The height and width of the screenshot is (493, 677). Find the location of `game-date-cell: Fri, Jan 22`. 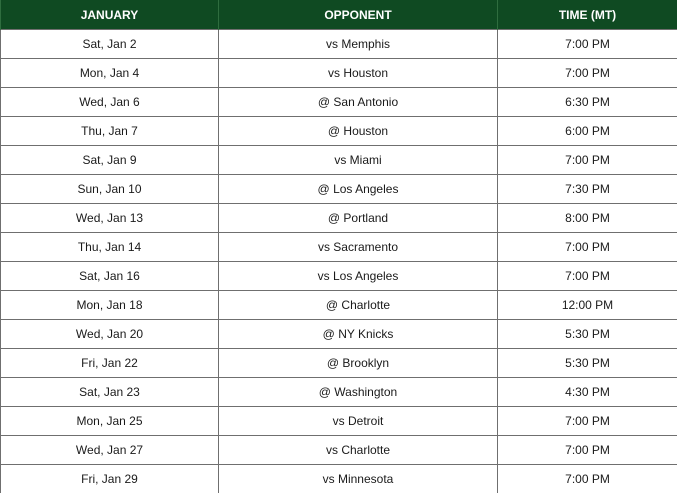

game-date-cell: Fri, Jan 22 is located at coordinates (110, 363).